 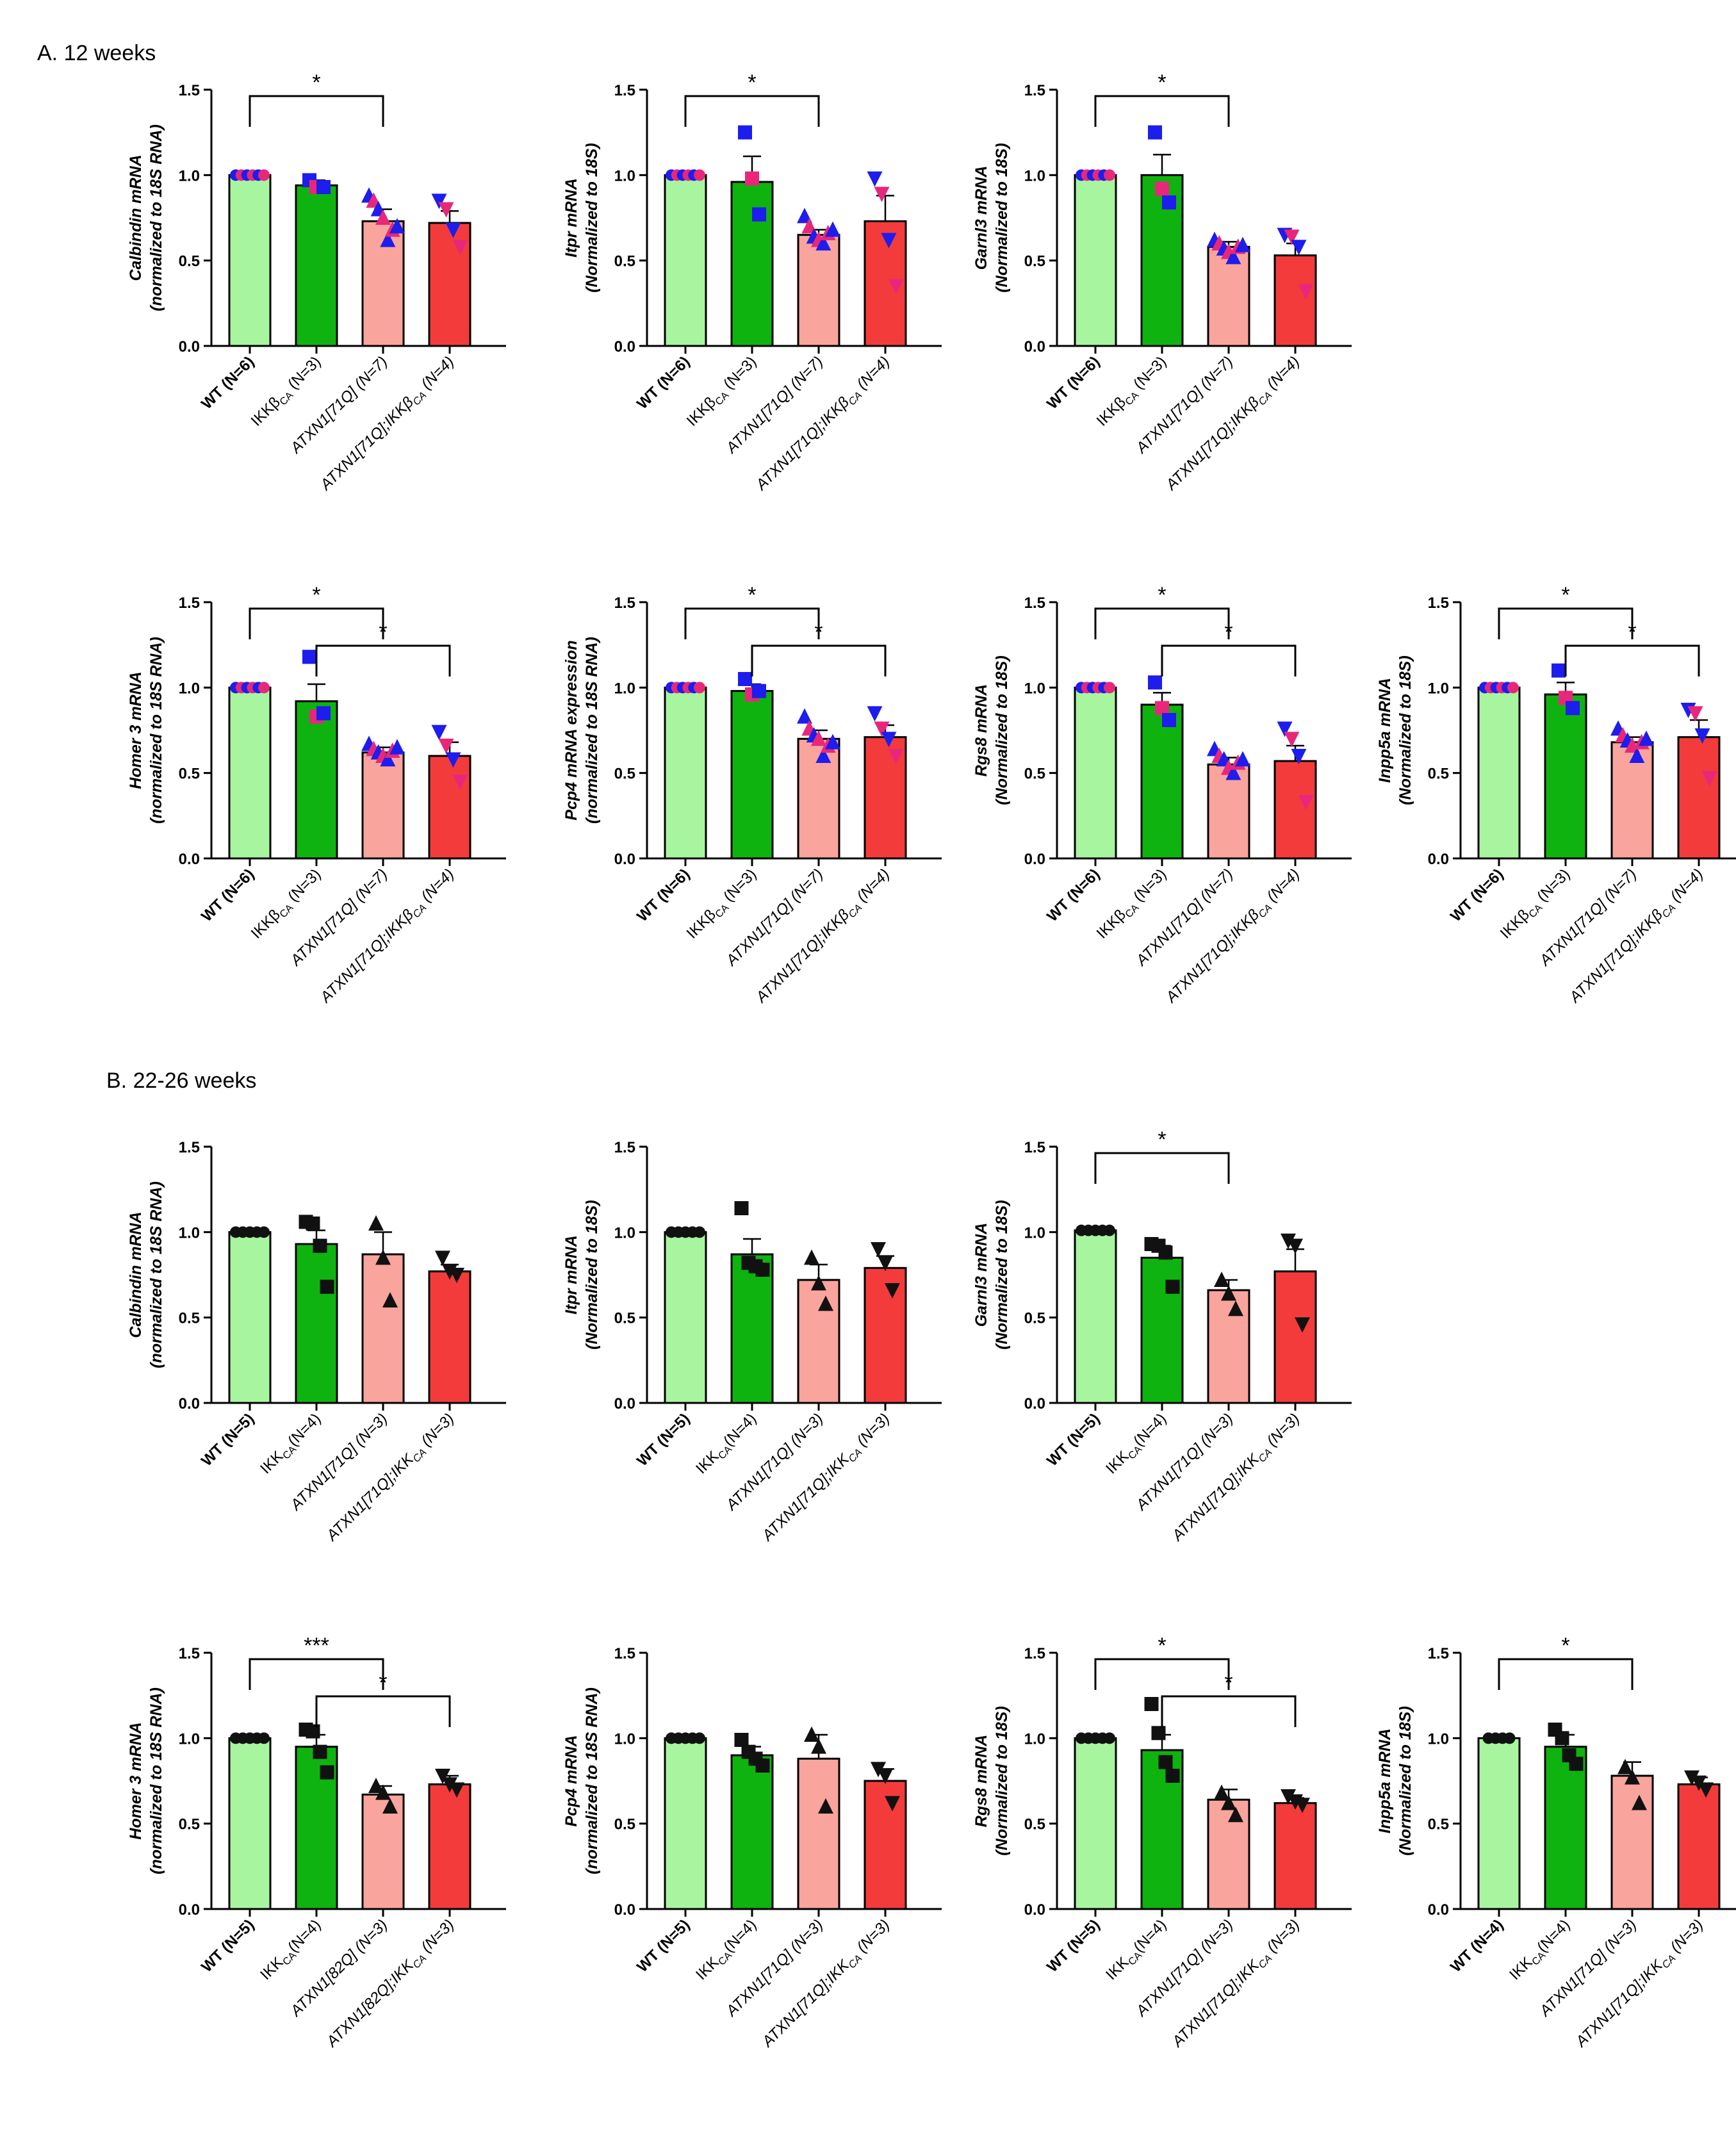 I want to click on x-category-label: IKKCA(N=4), so click(x=727, y=1950).